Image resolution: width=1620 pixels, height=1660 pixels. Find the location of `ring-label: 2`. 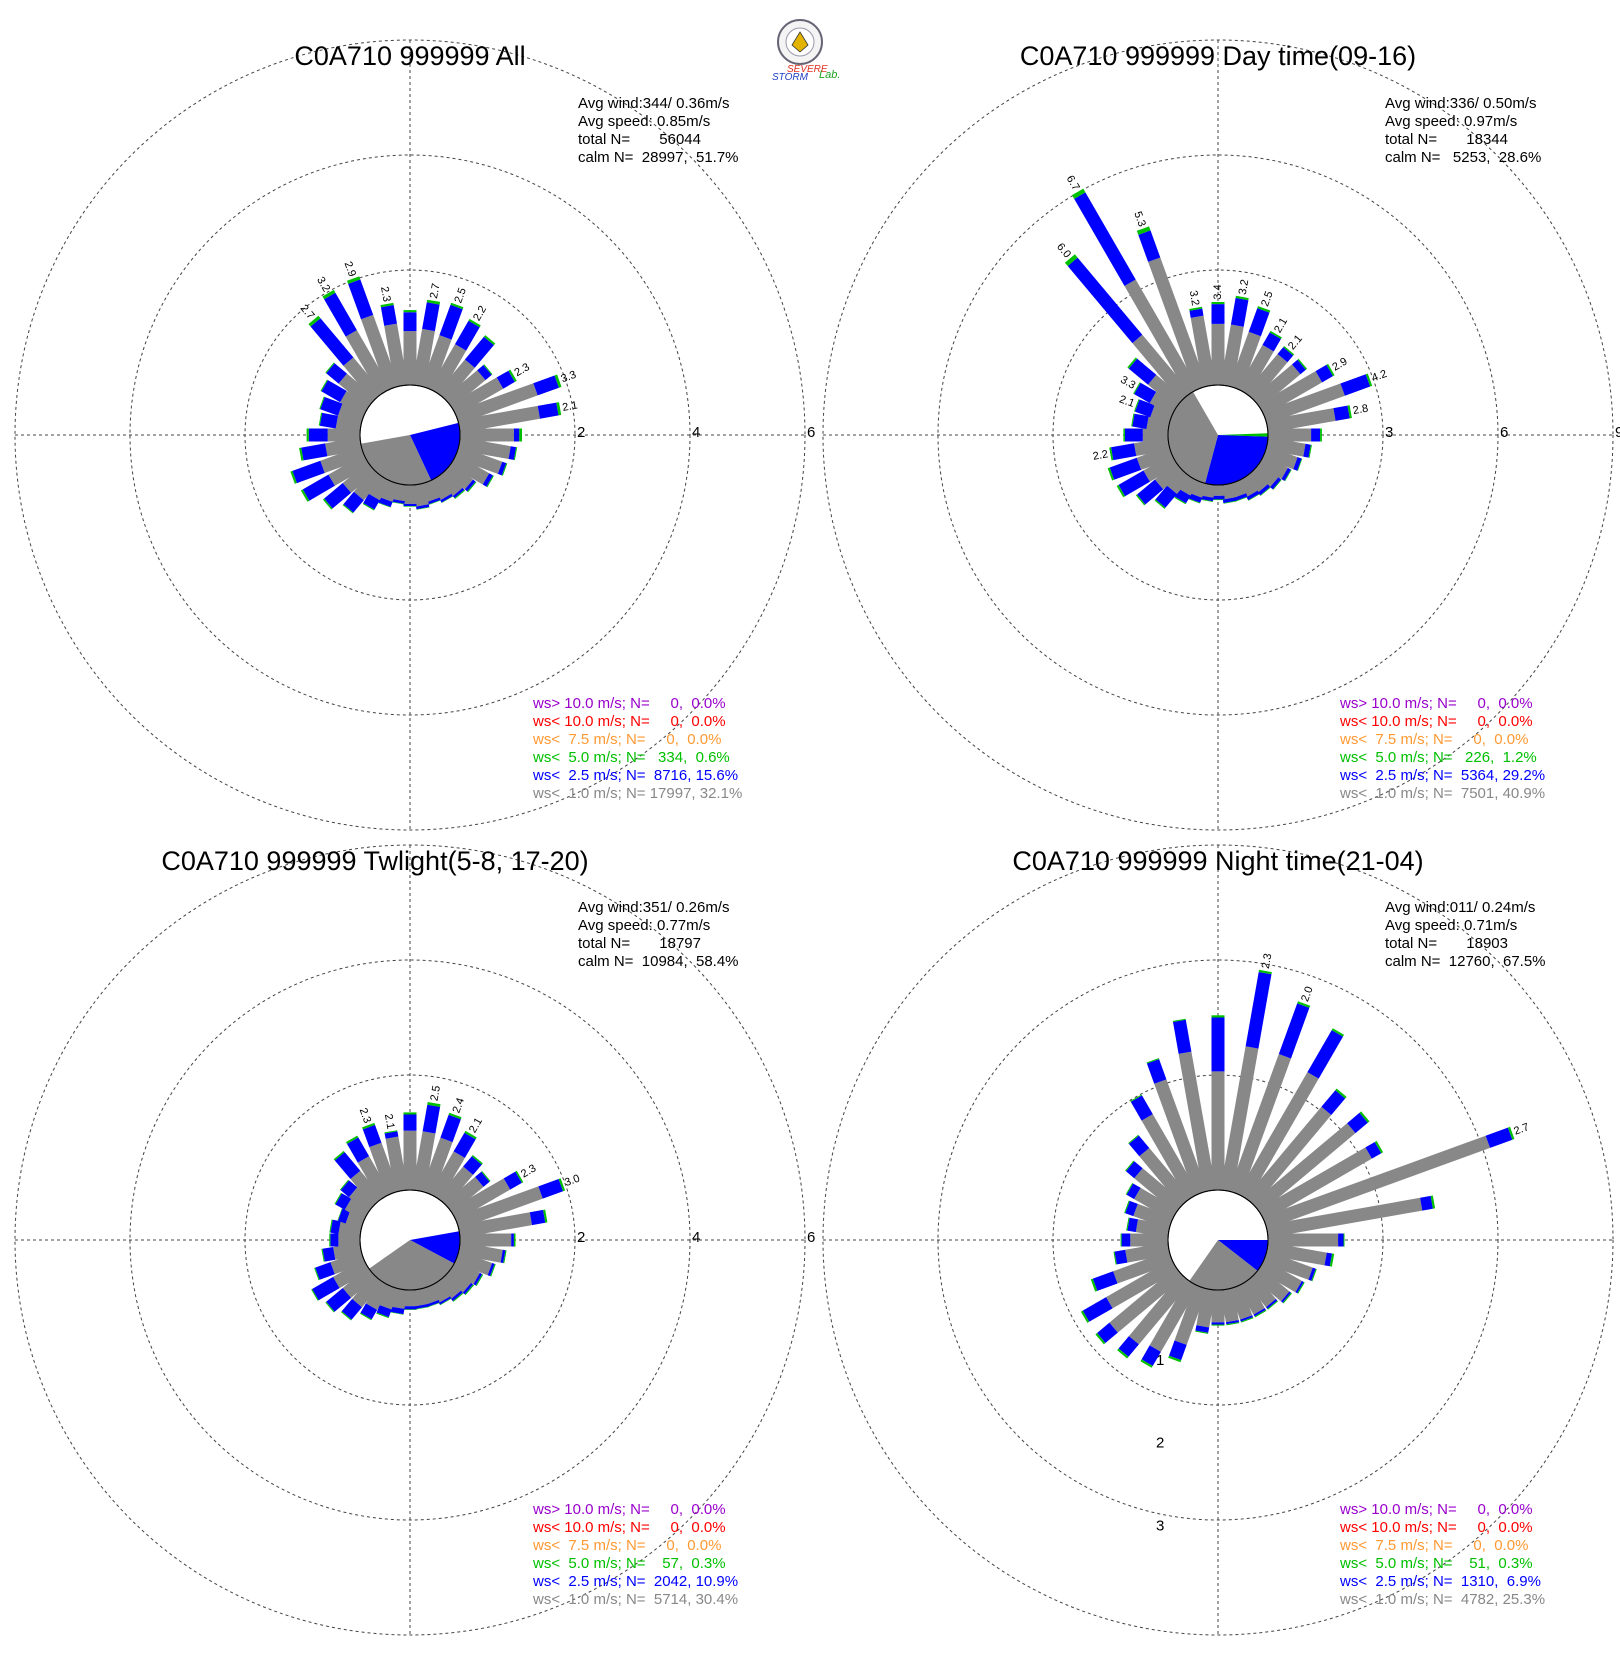

ring-label: 2 is located at coordinates (581, 432).